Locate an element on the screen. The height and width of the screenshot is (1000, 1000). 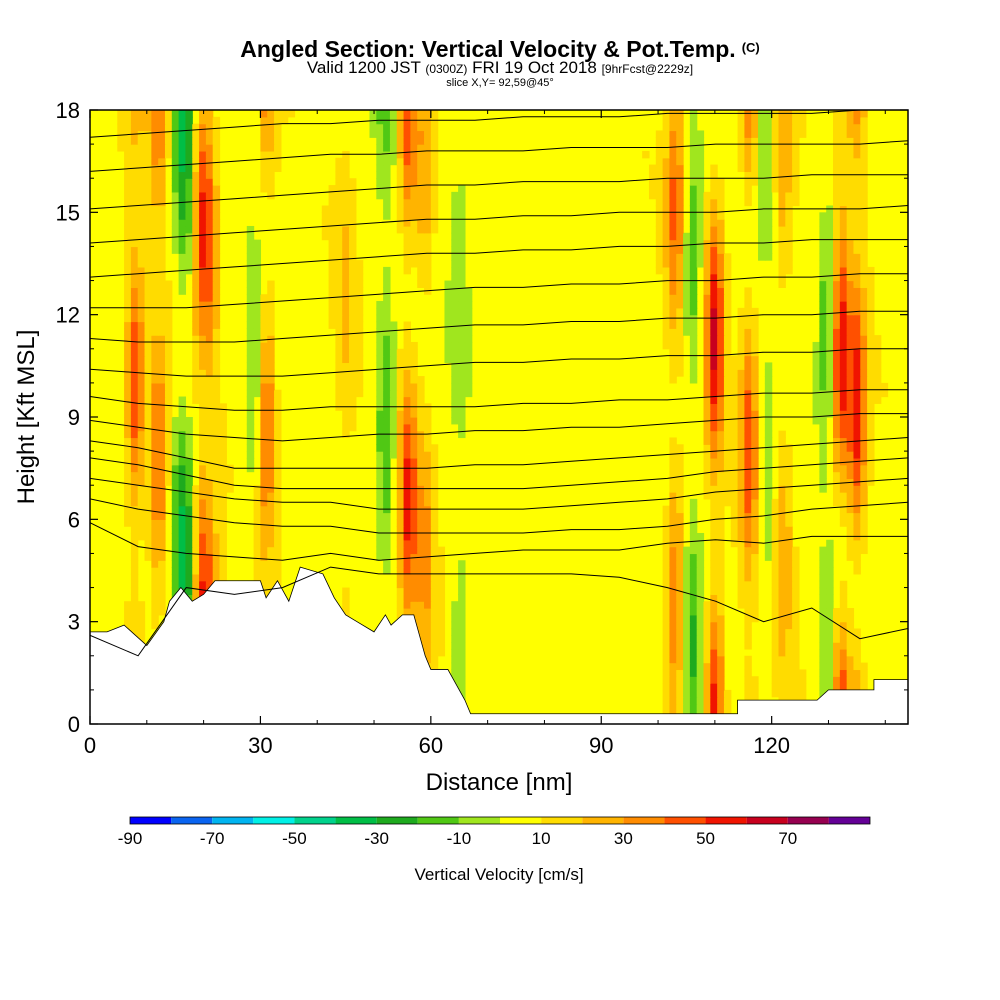
colorbar-swatch is located at coordinates (767, 820).